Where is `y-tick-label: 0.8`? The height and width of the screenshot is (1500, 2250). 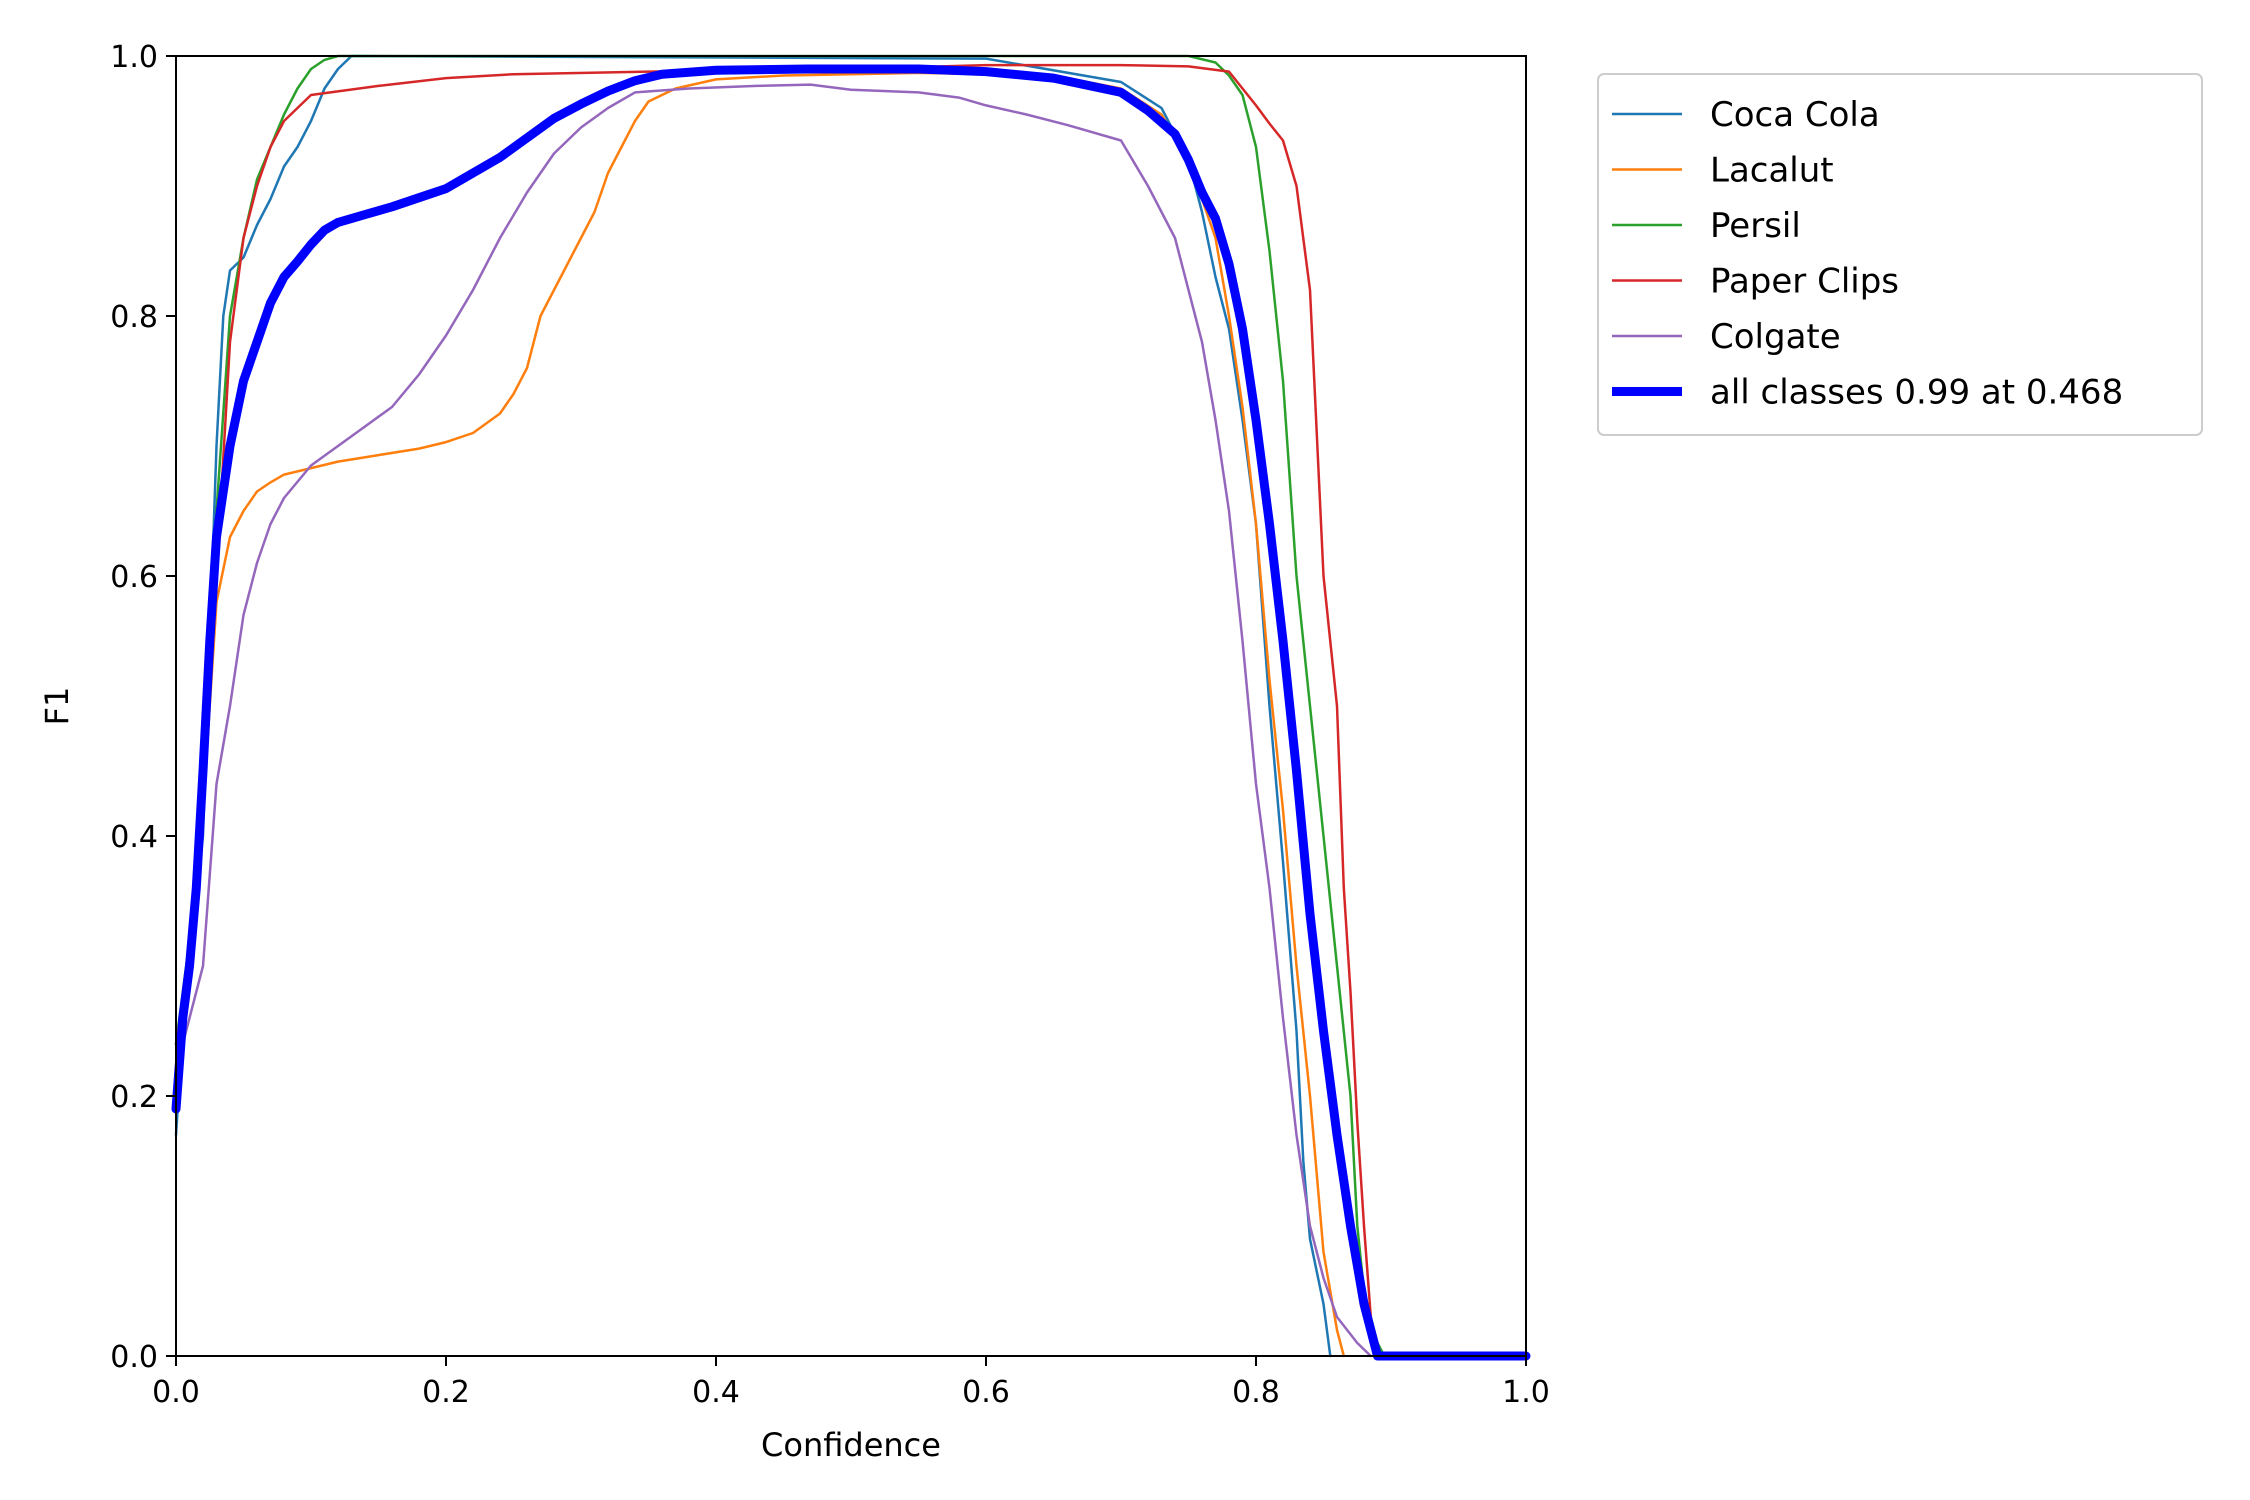 y-tick-label: 0.8 is located at coordinates (134, 317).